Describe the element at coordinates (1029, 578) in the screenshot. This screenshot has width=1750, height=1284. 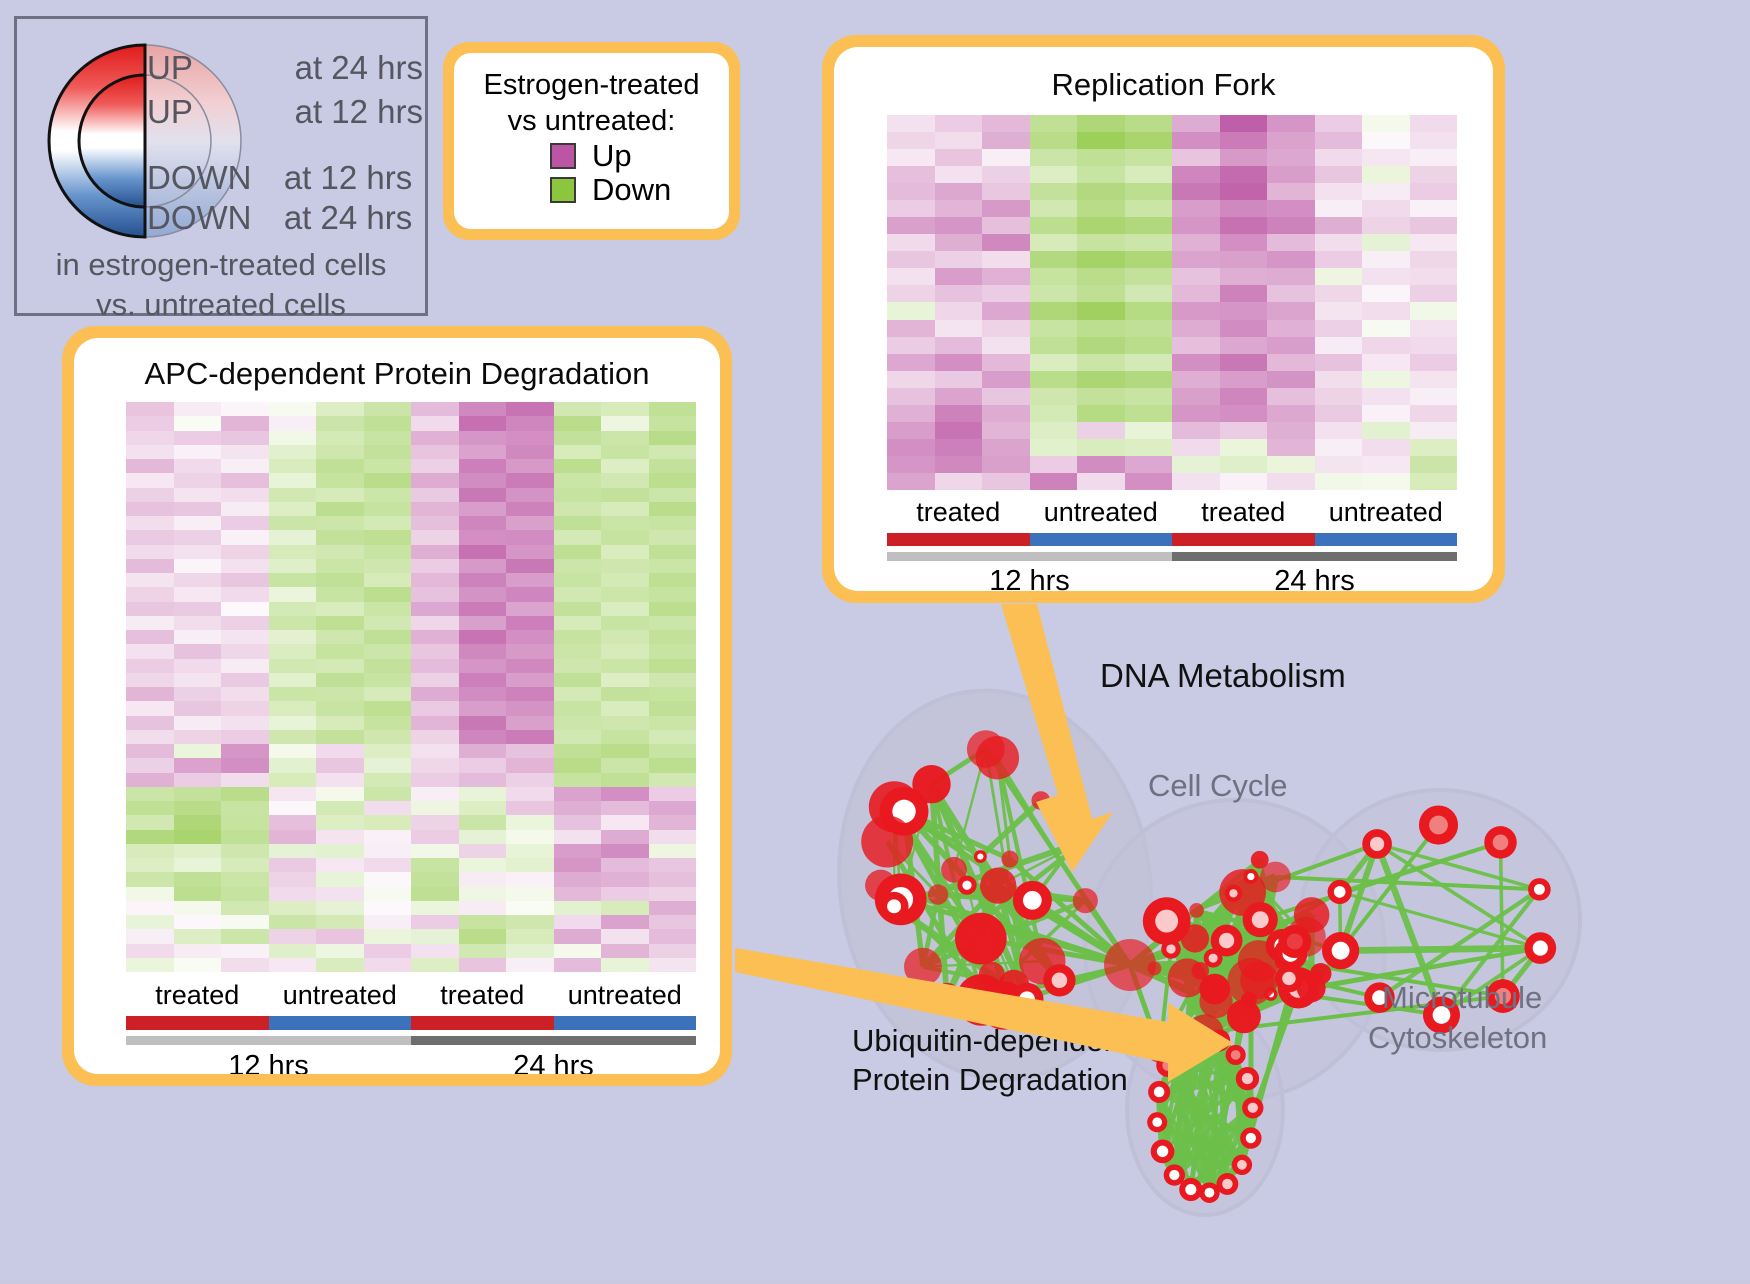
I see `time-label: 12 hrs` at that location.